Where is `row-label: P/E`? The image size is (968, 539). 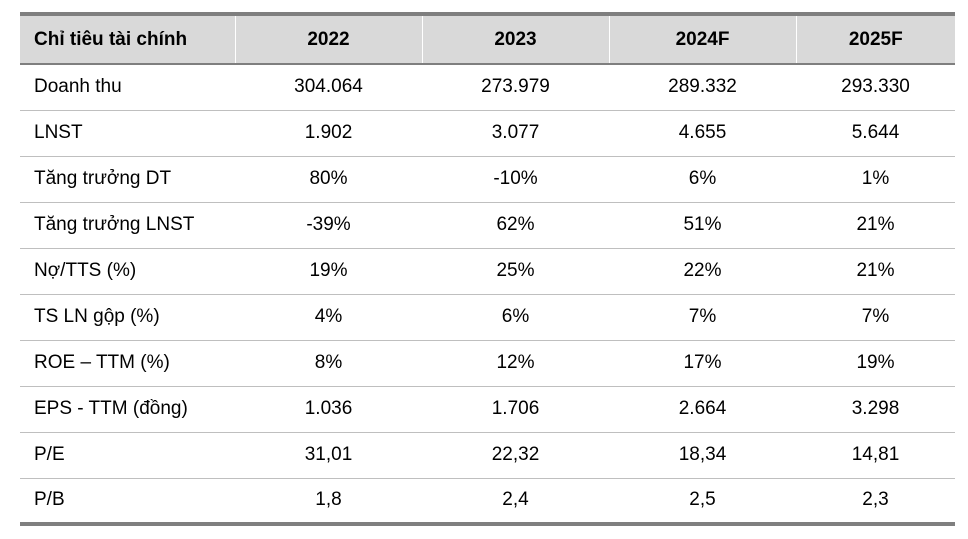 row-label: P/E is located at coordinates (127, 455).